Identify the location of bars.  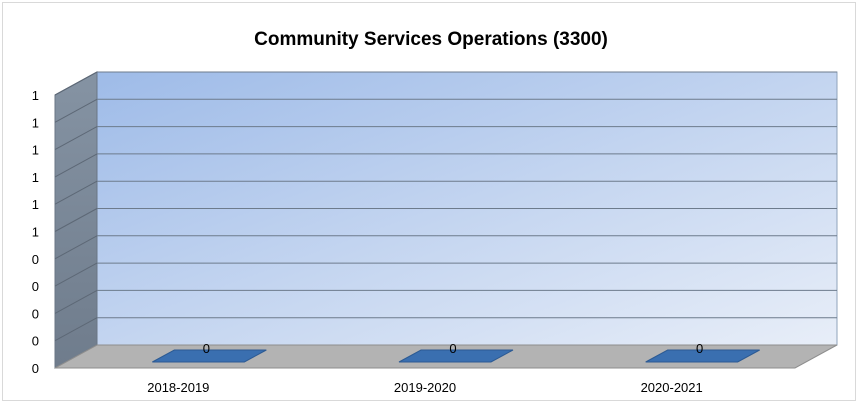
(456, 356).